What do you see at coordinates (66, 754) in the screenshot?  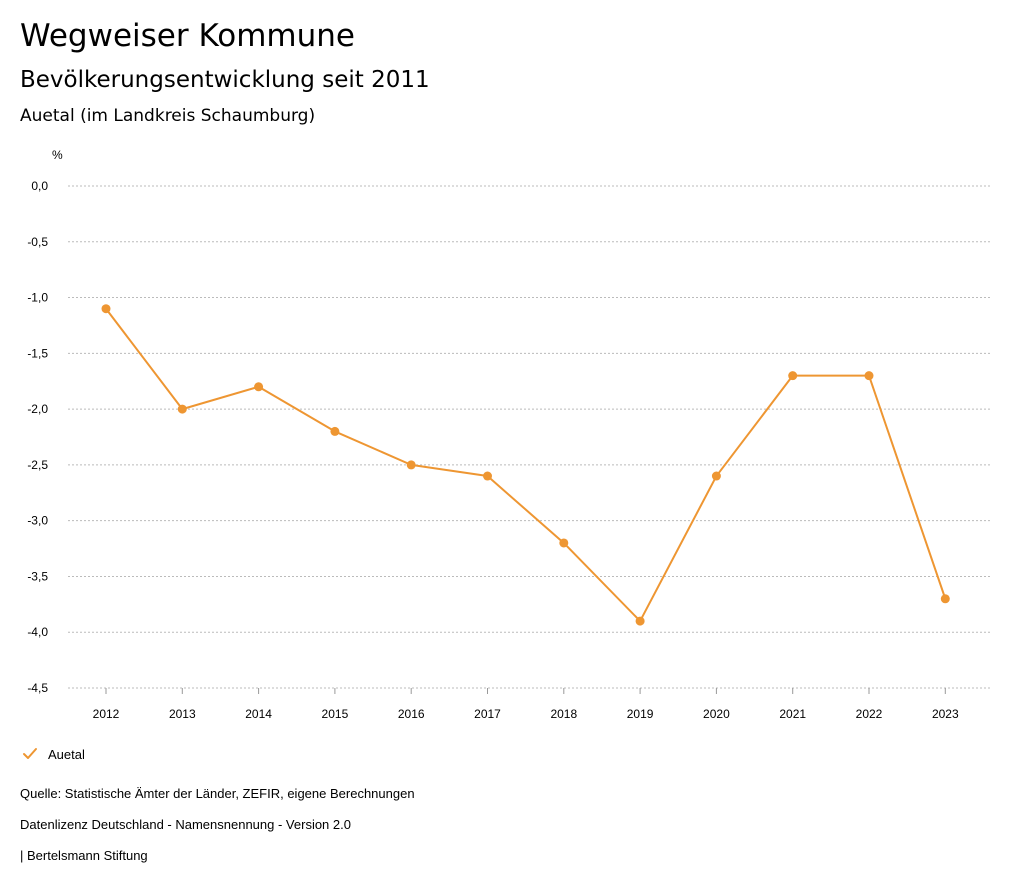 I see `legend-label: Auetal` at bounding box center [66, 754].